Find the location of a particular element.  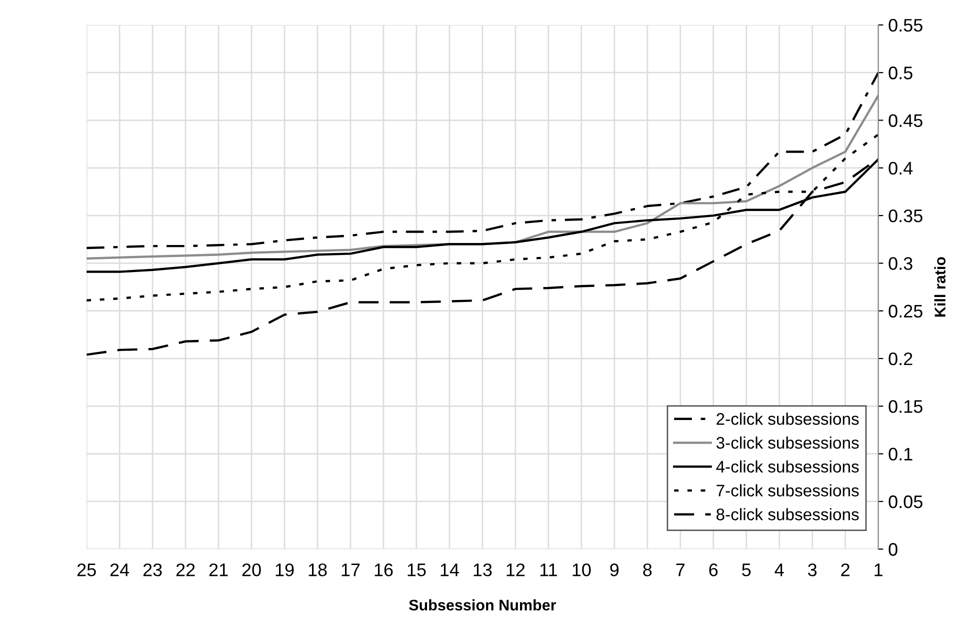

y-tick-label: 0.15 is located at coordinates (905, 406).